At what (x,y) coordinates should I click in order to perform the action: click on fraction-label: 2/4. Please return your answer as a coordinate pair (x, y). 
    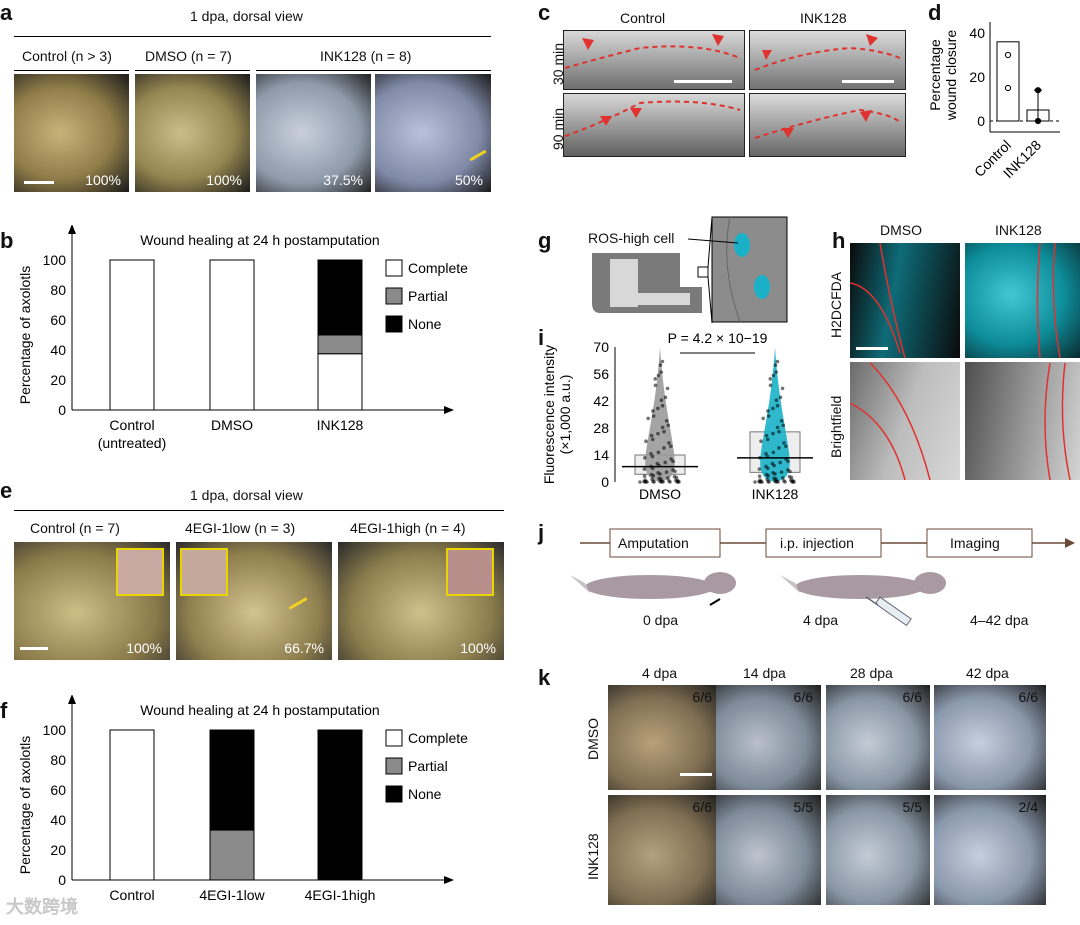
    Looking at the image, I should click on (1028, 807).